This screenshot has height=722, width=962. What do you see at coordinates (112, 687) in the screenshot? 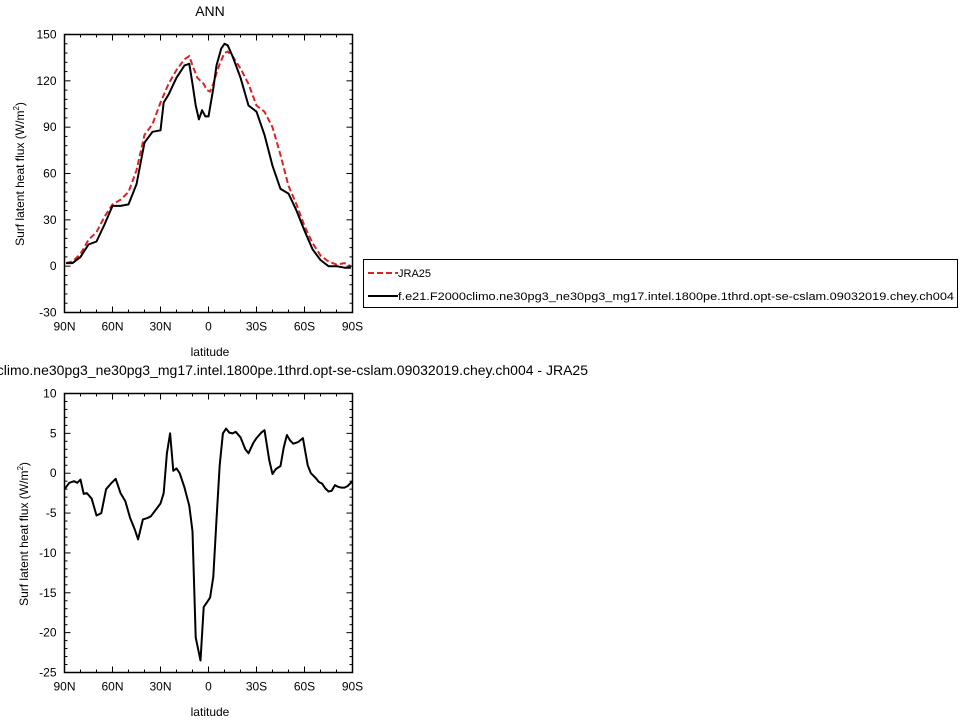
I see `bottom-x-tick-label: 60N` at bounding box center [112, 687].